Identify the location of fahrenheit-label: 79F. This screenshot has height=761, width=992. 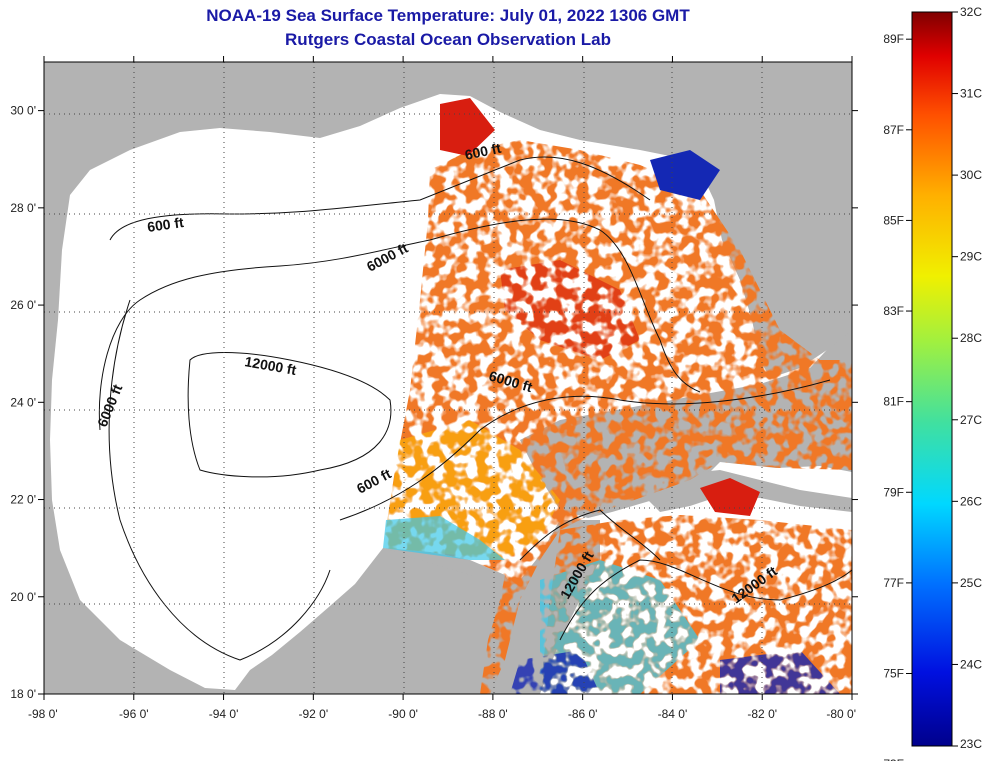
(893, 492).